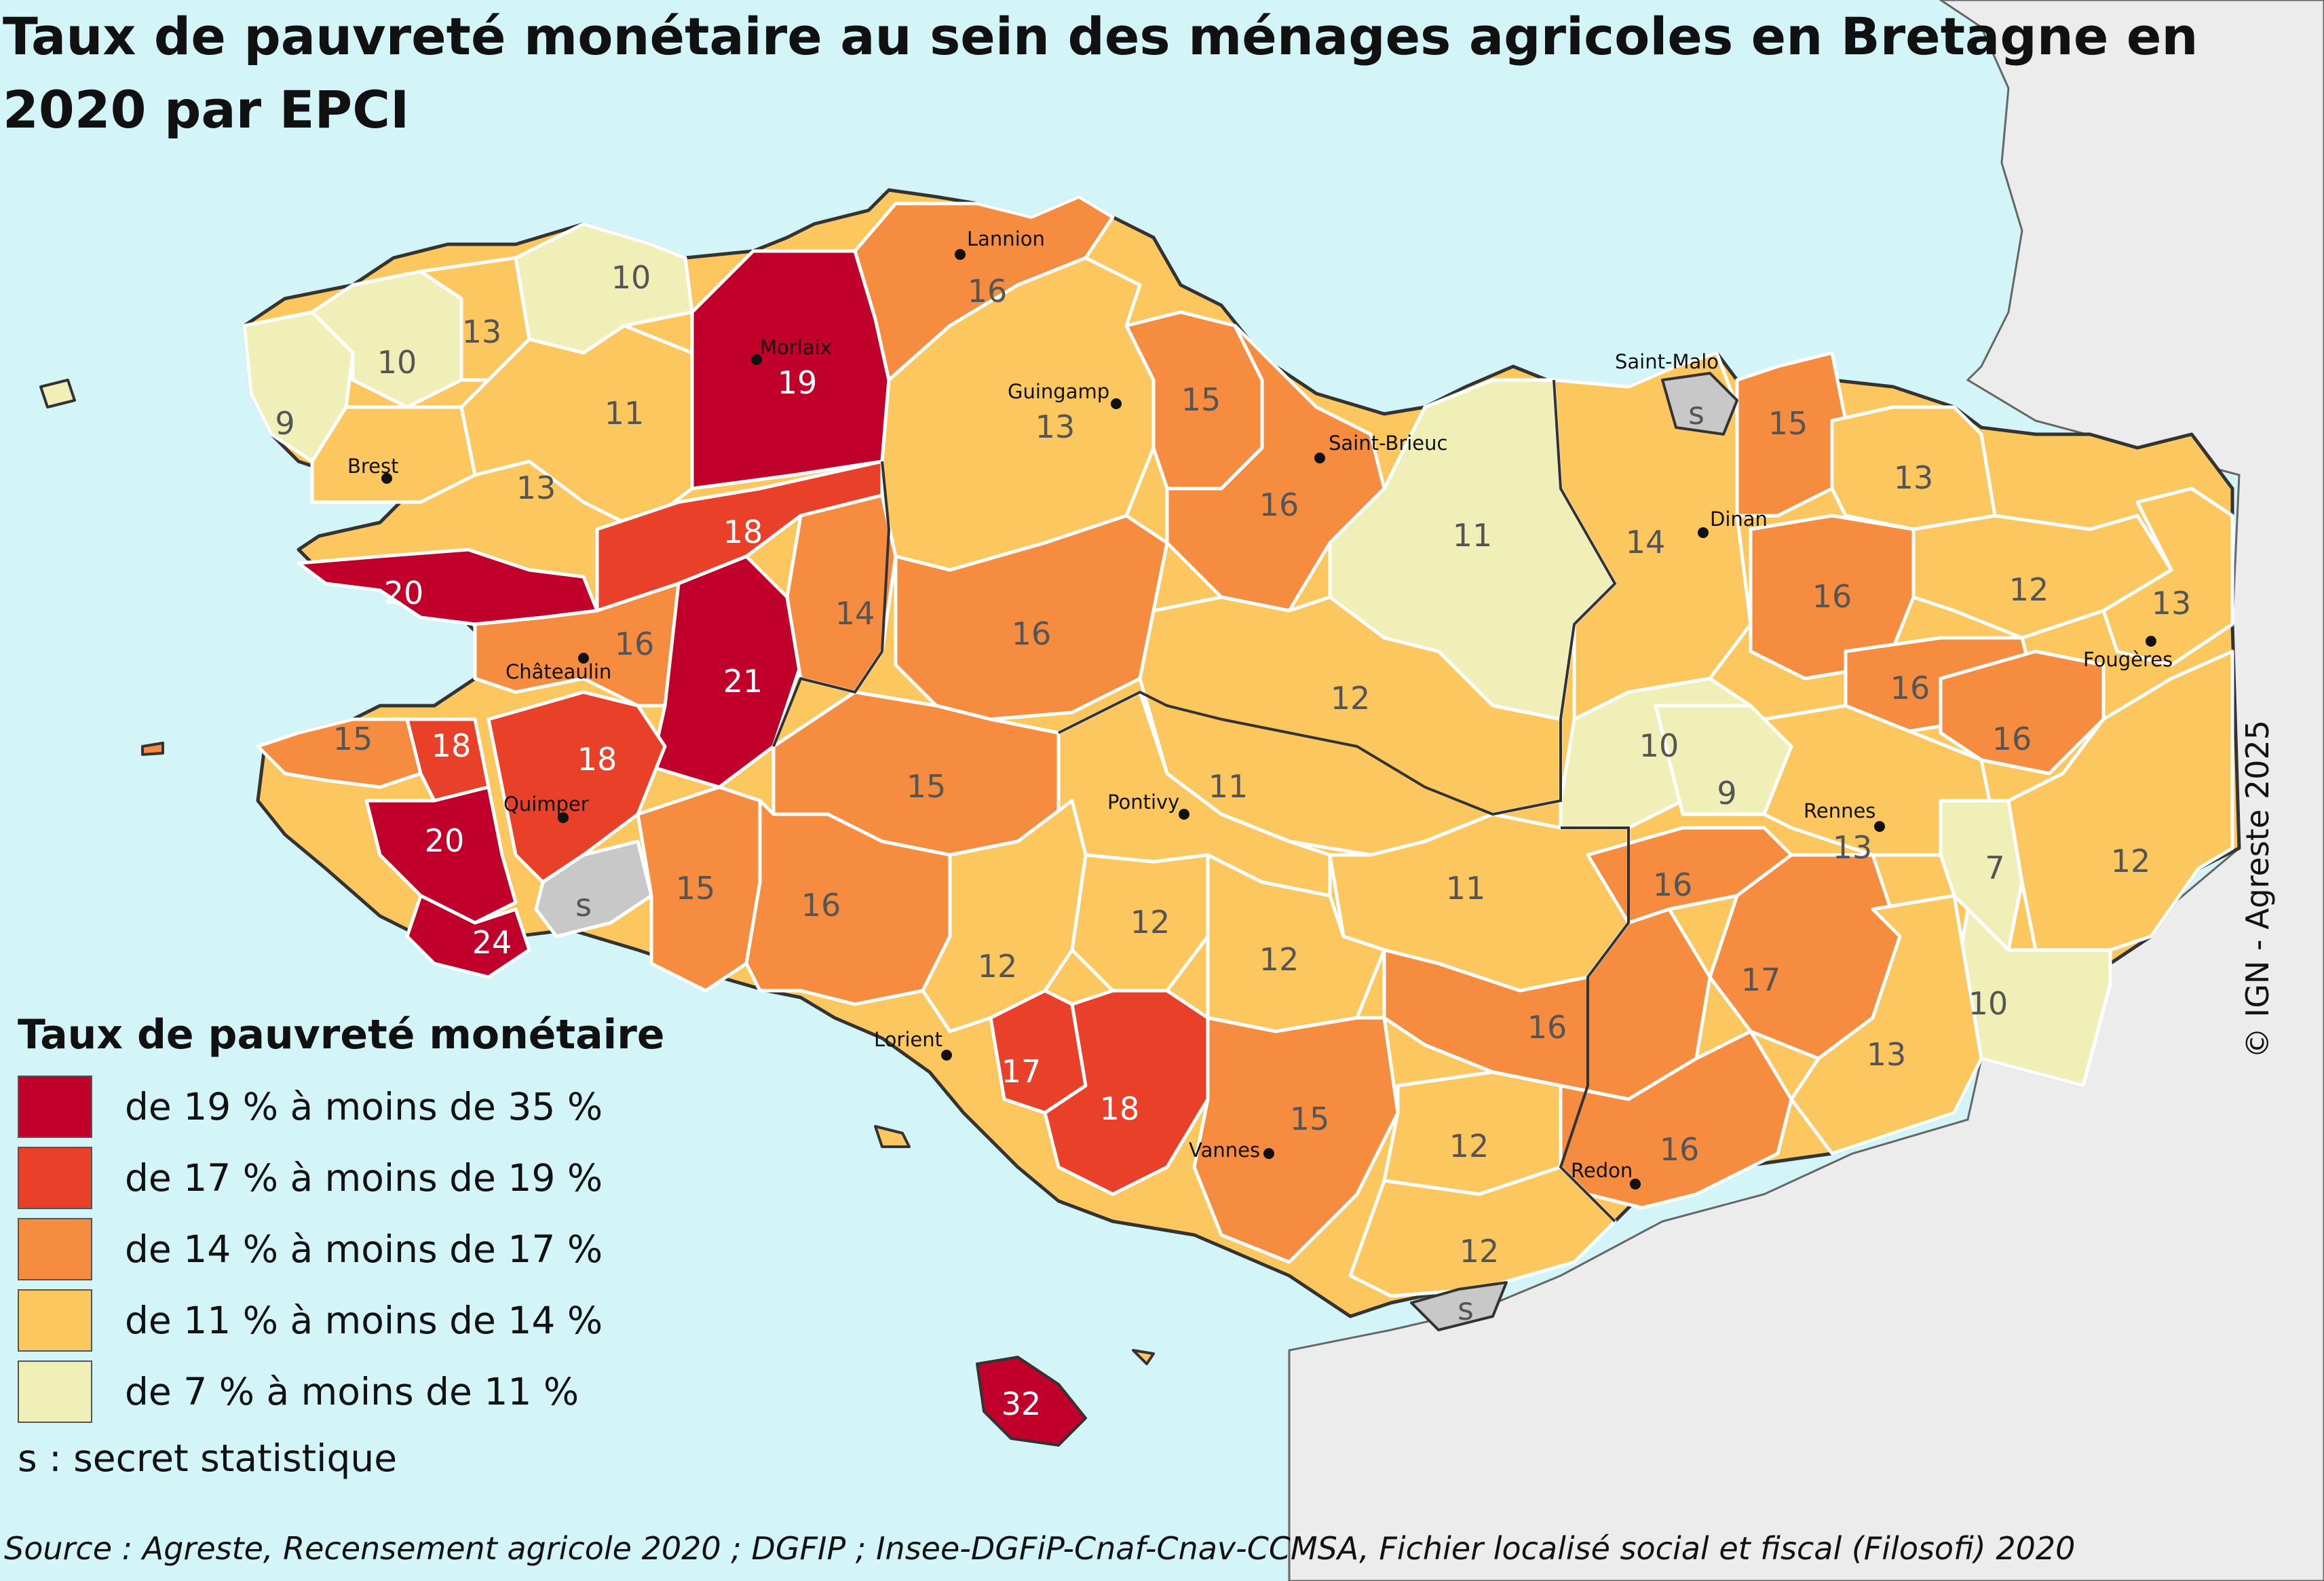  Describe the element at coordinates (546, 804) in the screenshot. I see `city-label-quimper: Quimper` at that location.